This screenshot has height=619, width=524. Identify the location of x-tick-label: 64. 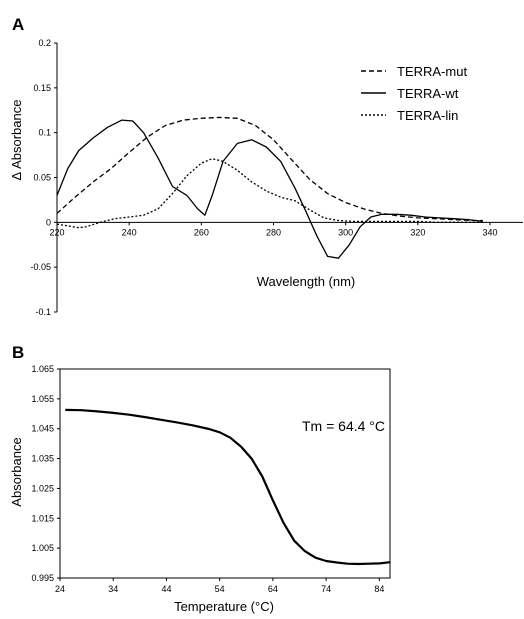
(273, 589).